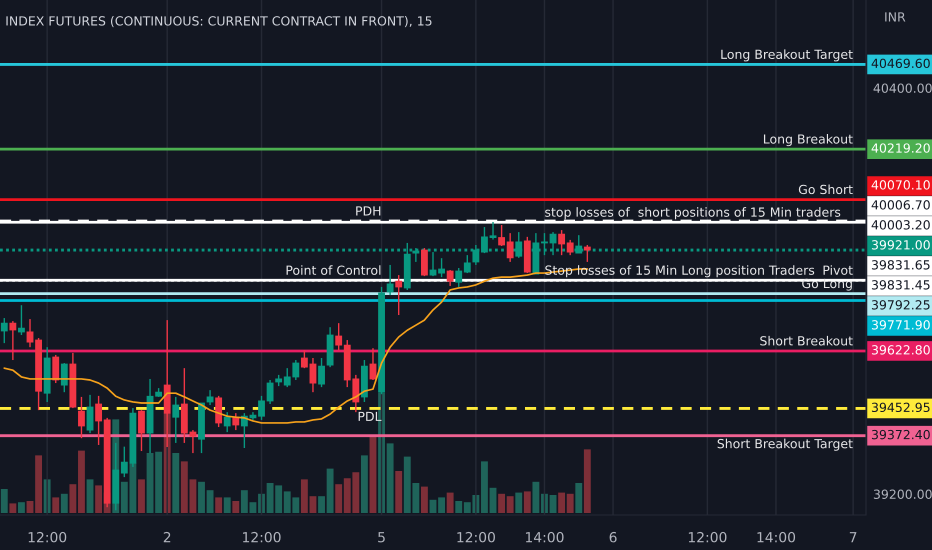 This screenshot has width=932, height=550. Describe the element at coordinates (903, 88) in the screenshot. I see `y-tick-label: 40400.00` at that location.